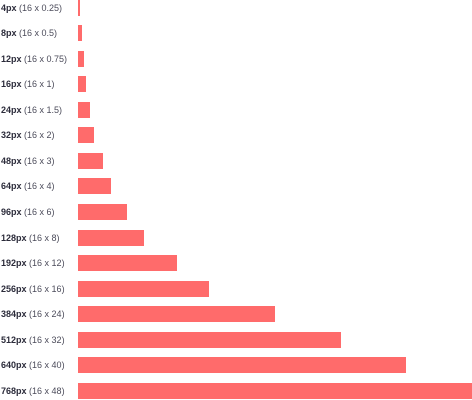 The width and height of the screenshot is (472, 400). Describe the element at coordinates (236, 212) in the screenshot. I see `scale-row-96px: 96px (16 x 6)` at that location.